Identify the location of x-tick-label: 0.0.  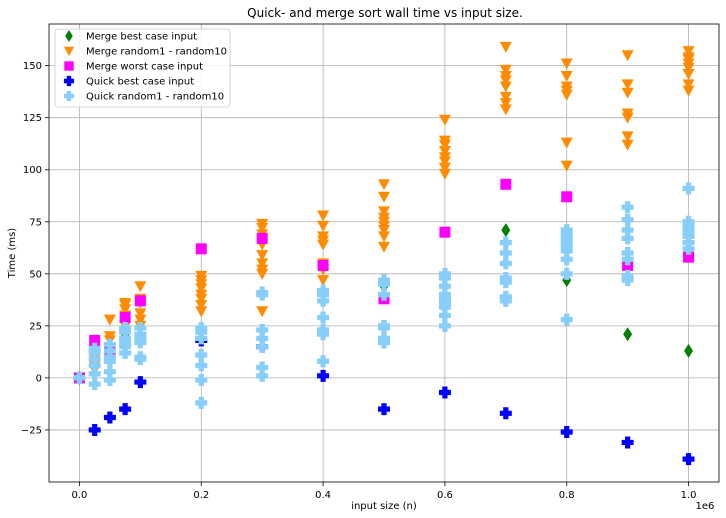
(80, 495).